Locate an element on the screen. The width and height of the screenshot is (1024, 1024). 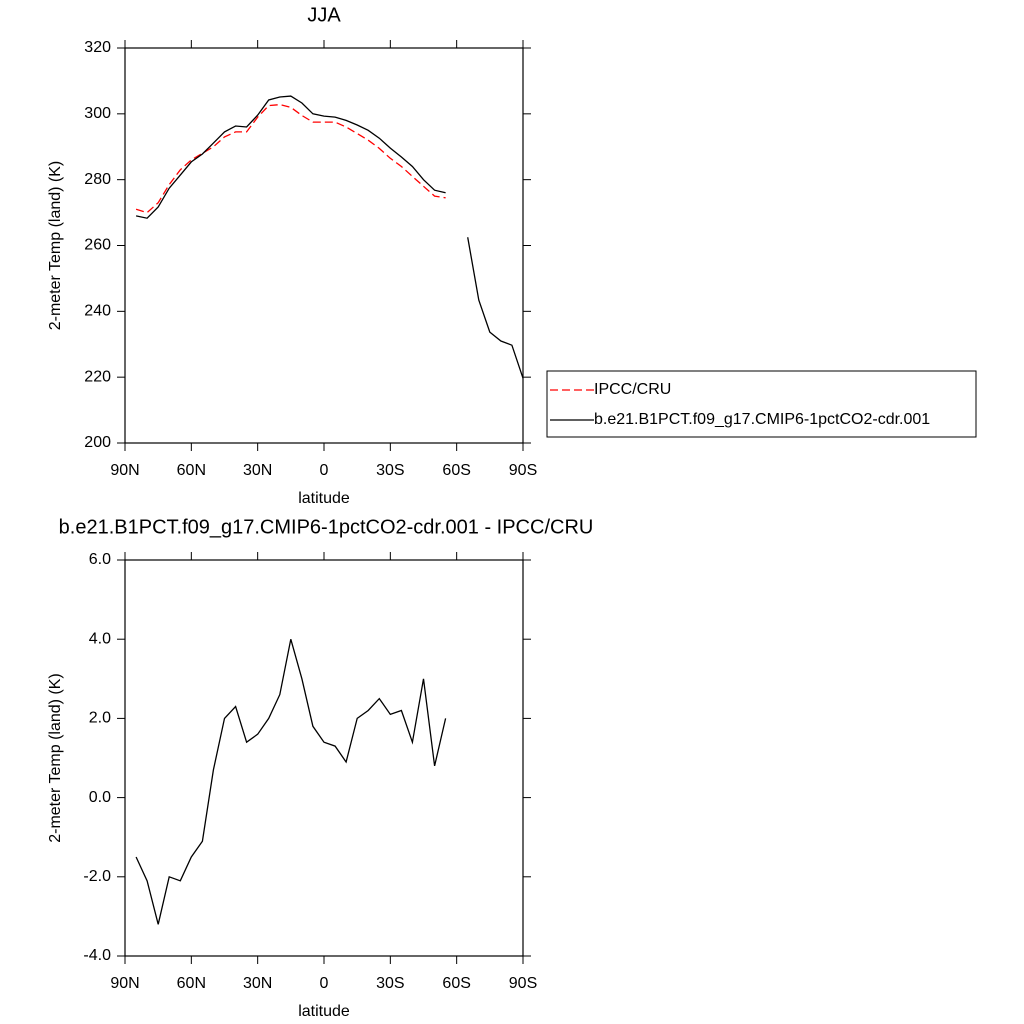
y-tick-label: 320 is located at coordinates (97, 47).